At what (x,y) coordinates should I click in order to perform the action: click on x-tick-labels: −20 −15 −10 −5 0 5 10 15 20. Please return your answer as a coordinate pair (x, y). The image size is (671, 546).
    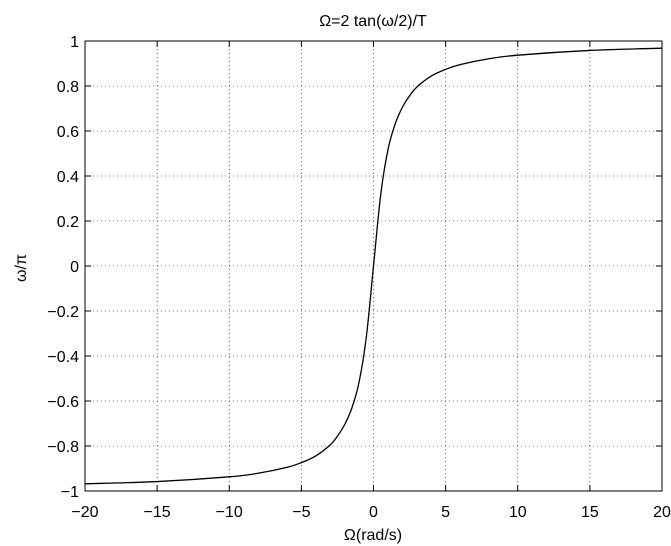
    Looking at the image, I should click on (371, 512).